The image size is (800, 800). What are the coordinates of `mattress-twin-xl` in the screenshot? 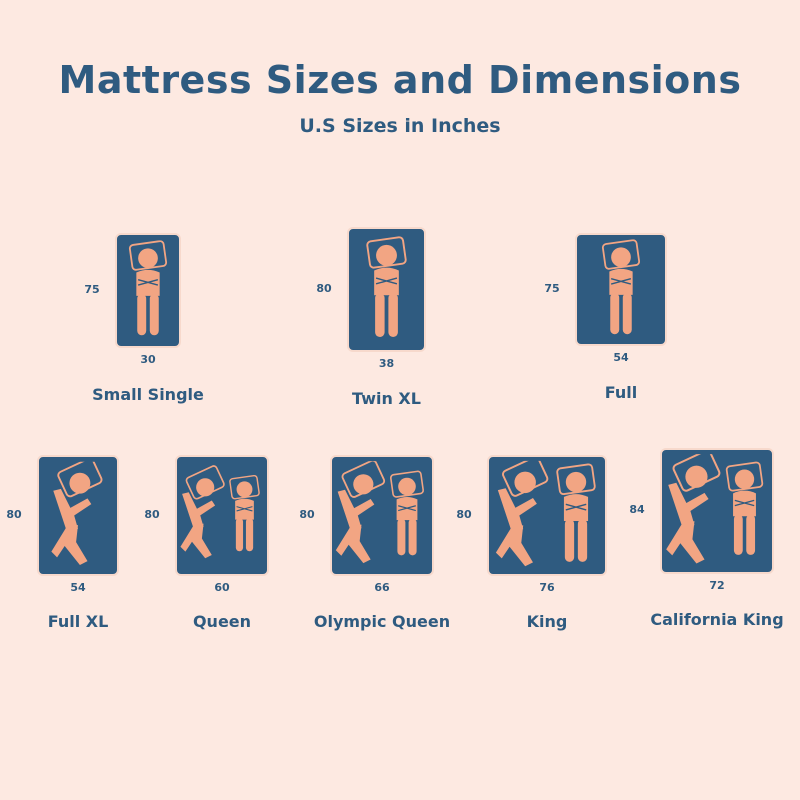 It's located at (386, 289).